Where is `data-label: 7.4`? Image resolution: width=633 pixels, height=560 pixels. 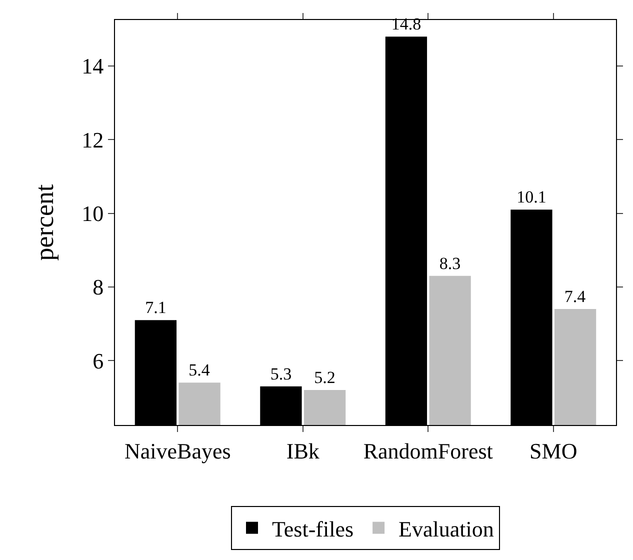 data-label: 7.4 is located at coordinates (575, 296).